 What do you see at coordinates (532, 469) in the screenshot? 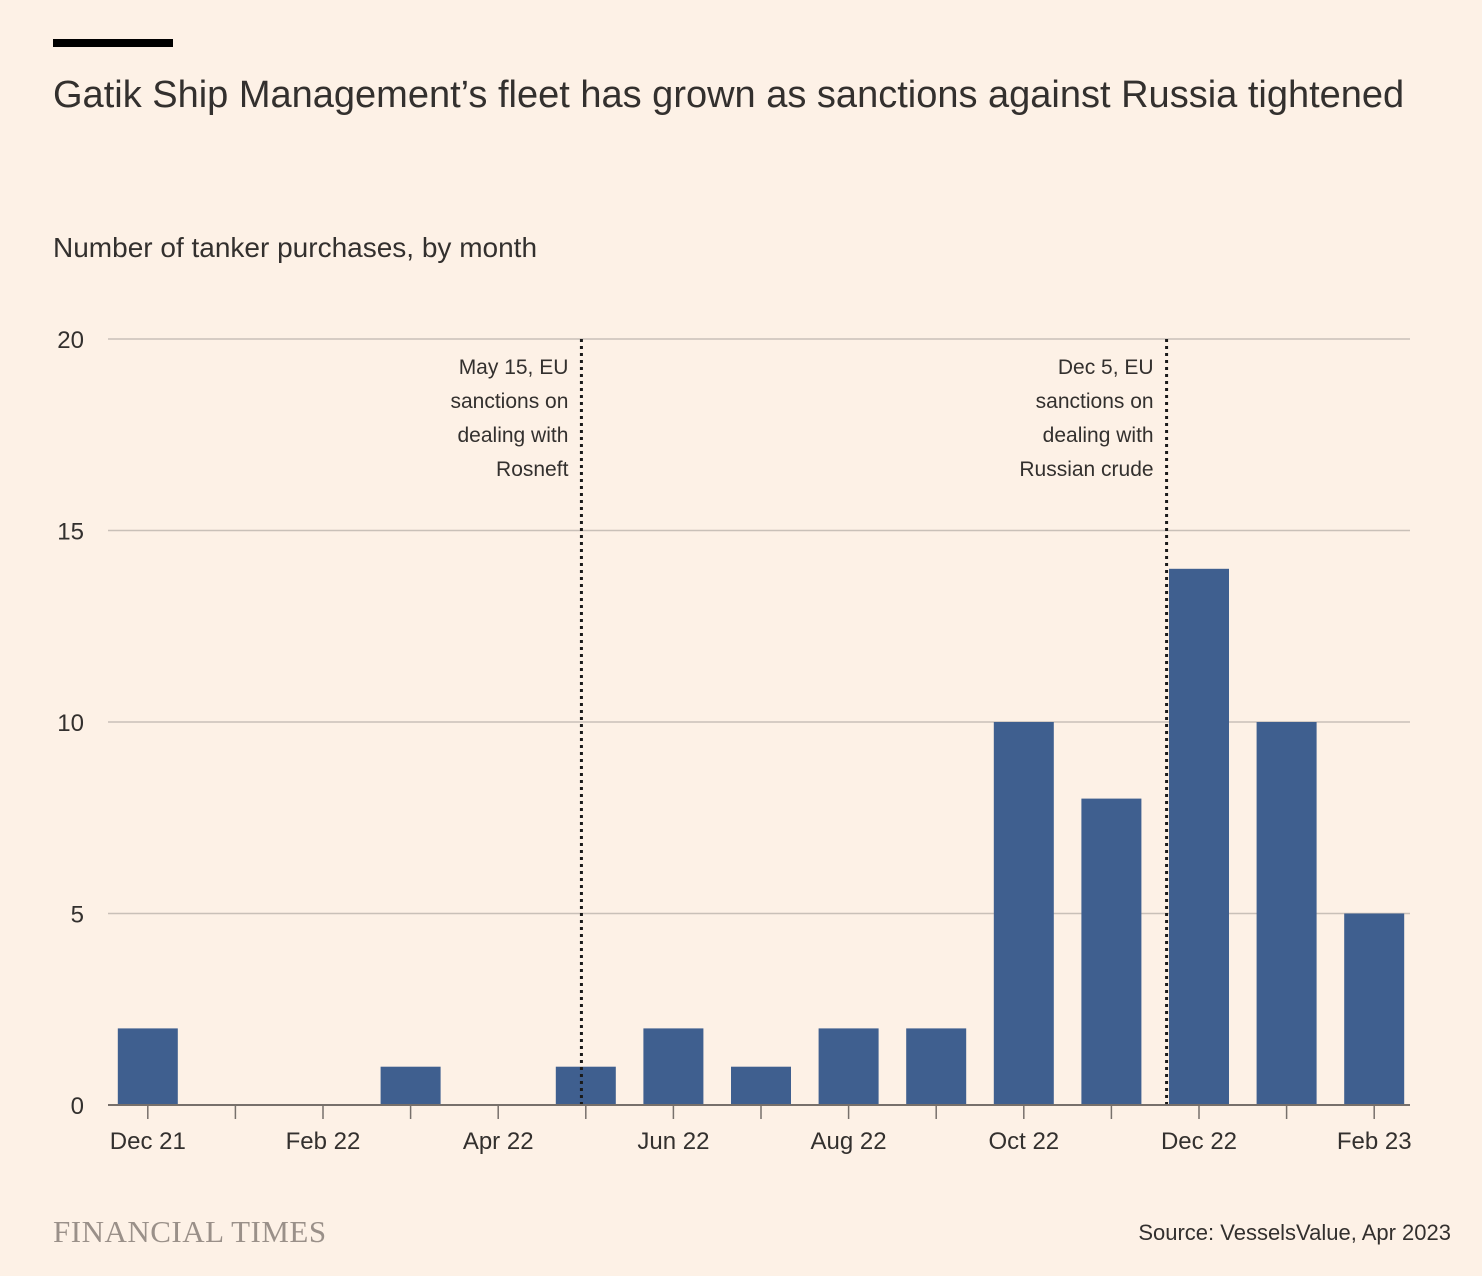
I see `annotation-label: Rosneft` at bounding box center [532, 469].